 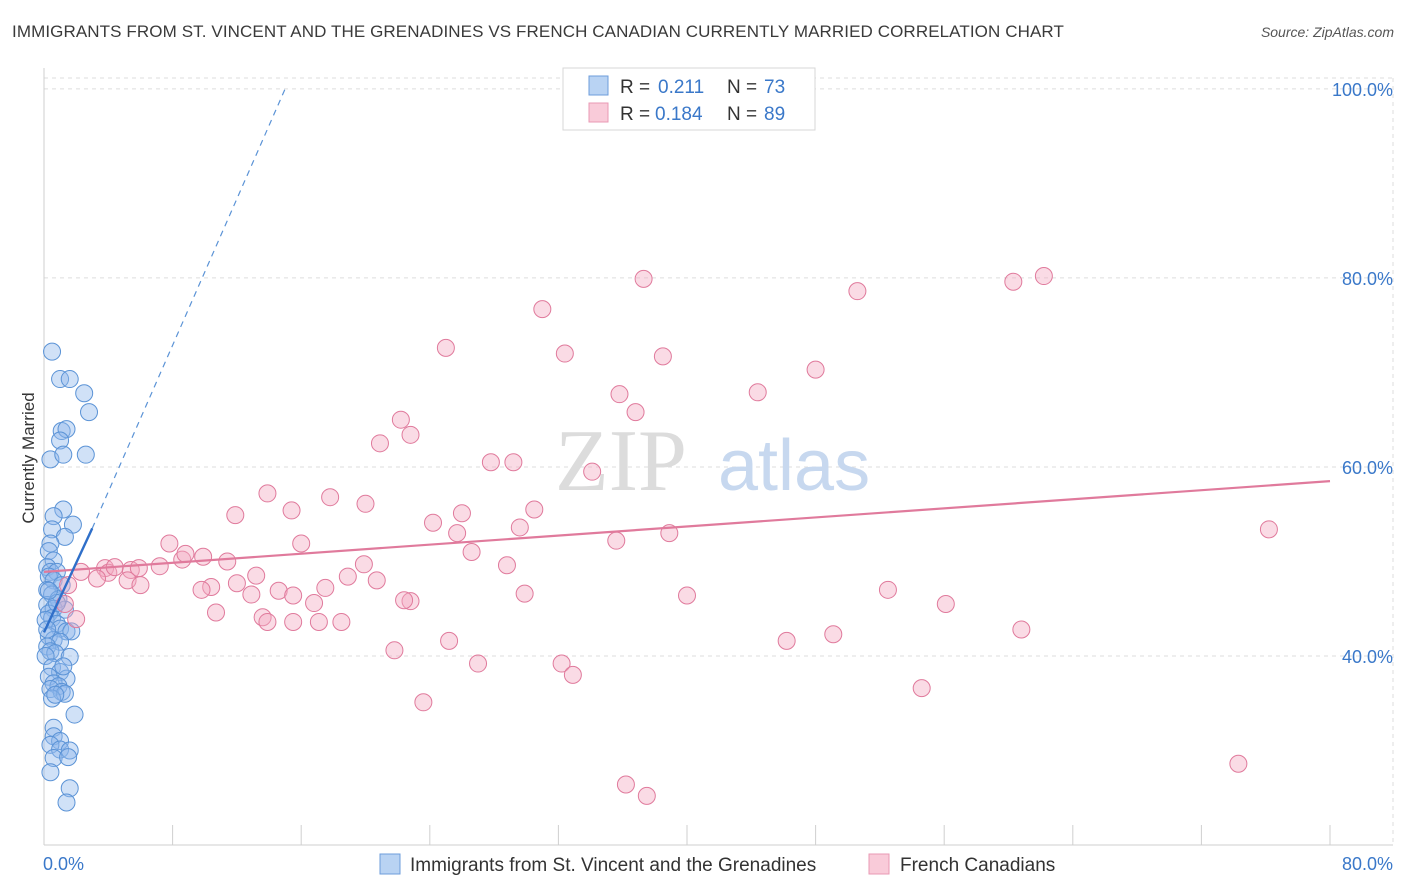 I want to click on trend-line-pink, so click(x=687, y=526).